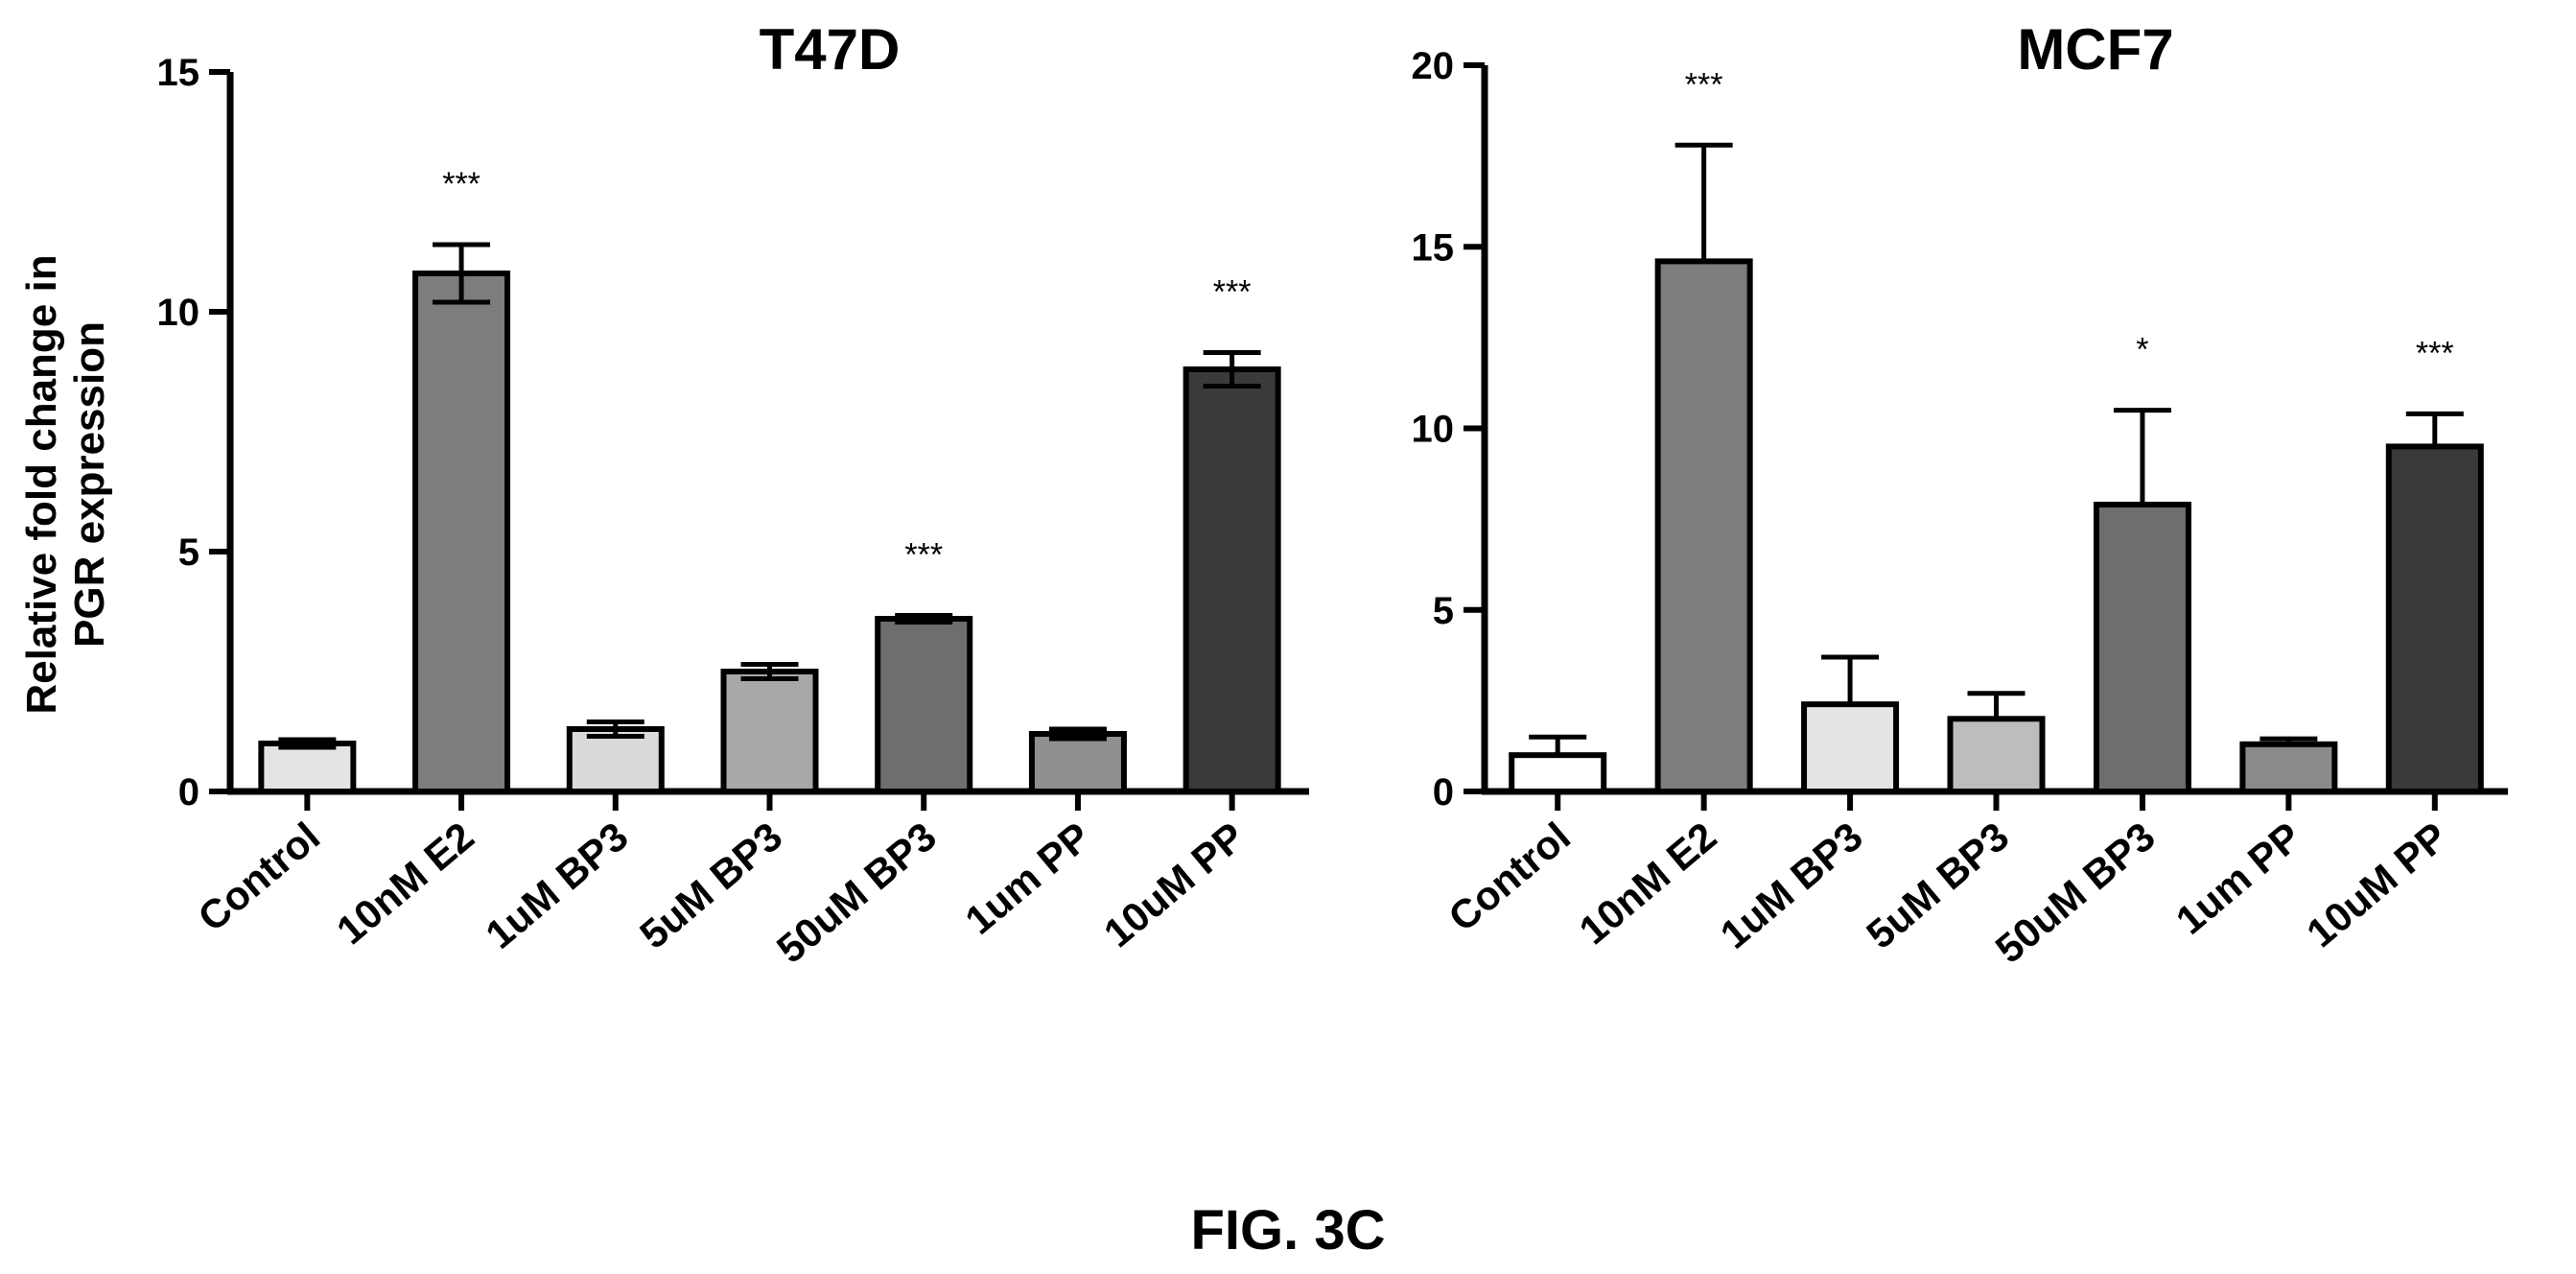  Describe the element at coordinates (2095, 49) in the screenshot. I see `chart-title: MCF7` at that location.